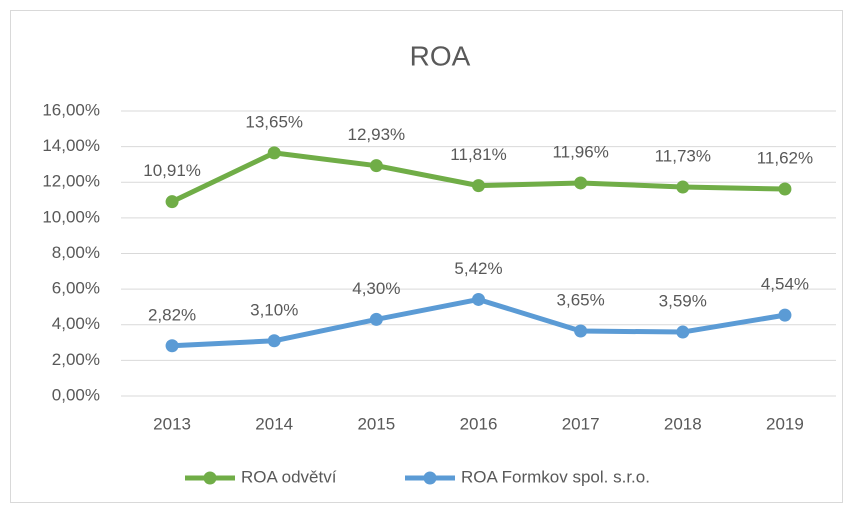 This screenshot has height=511, width=853. I want to click on y-tick-label: 10,00%, so click(71, 216).